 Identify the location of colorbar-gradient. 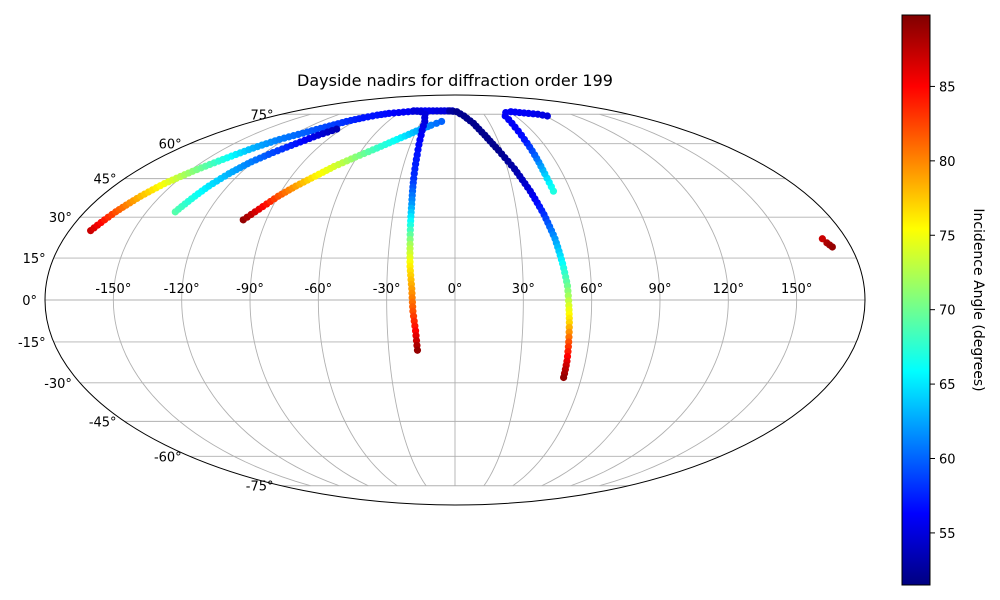
(916, 300).